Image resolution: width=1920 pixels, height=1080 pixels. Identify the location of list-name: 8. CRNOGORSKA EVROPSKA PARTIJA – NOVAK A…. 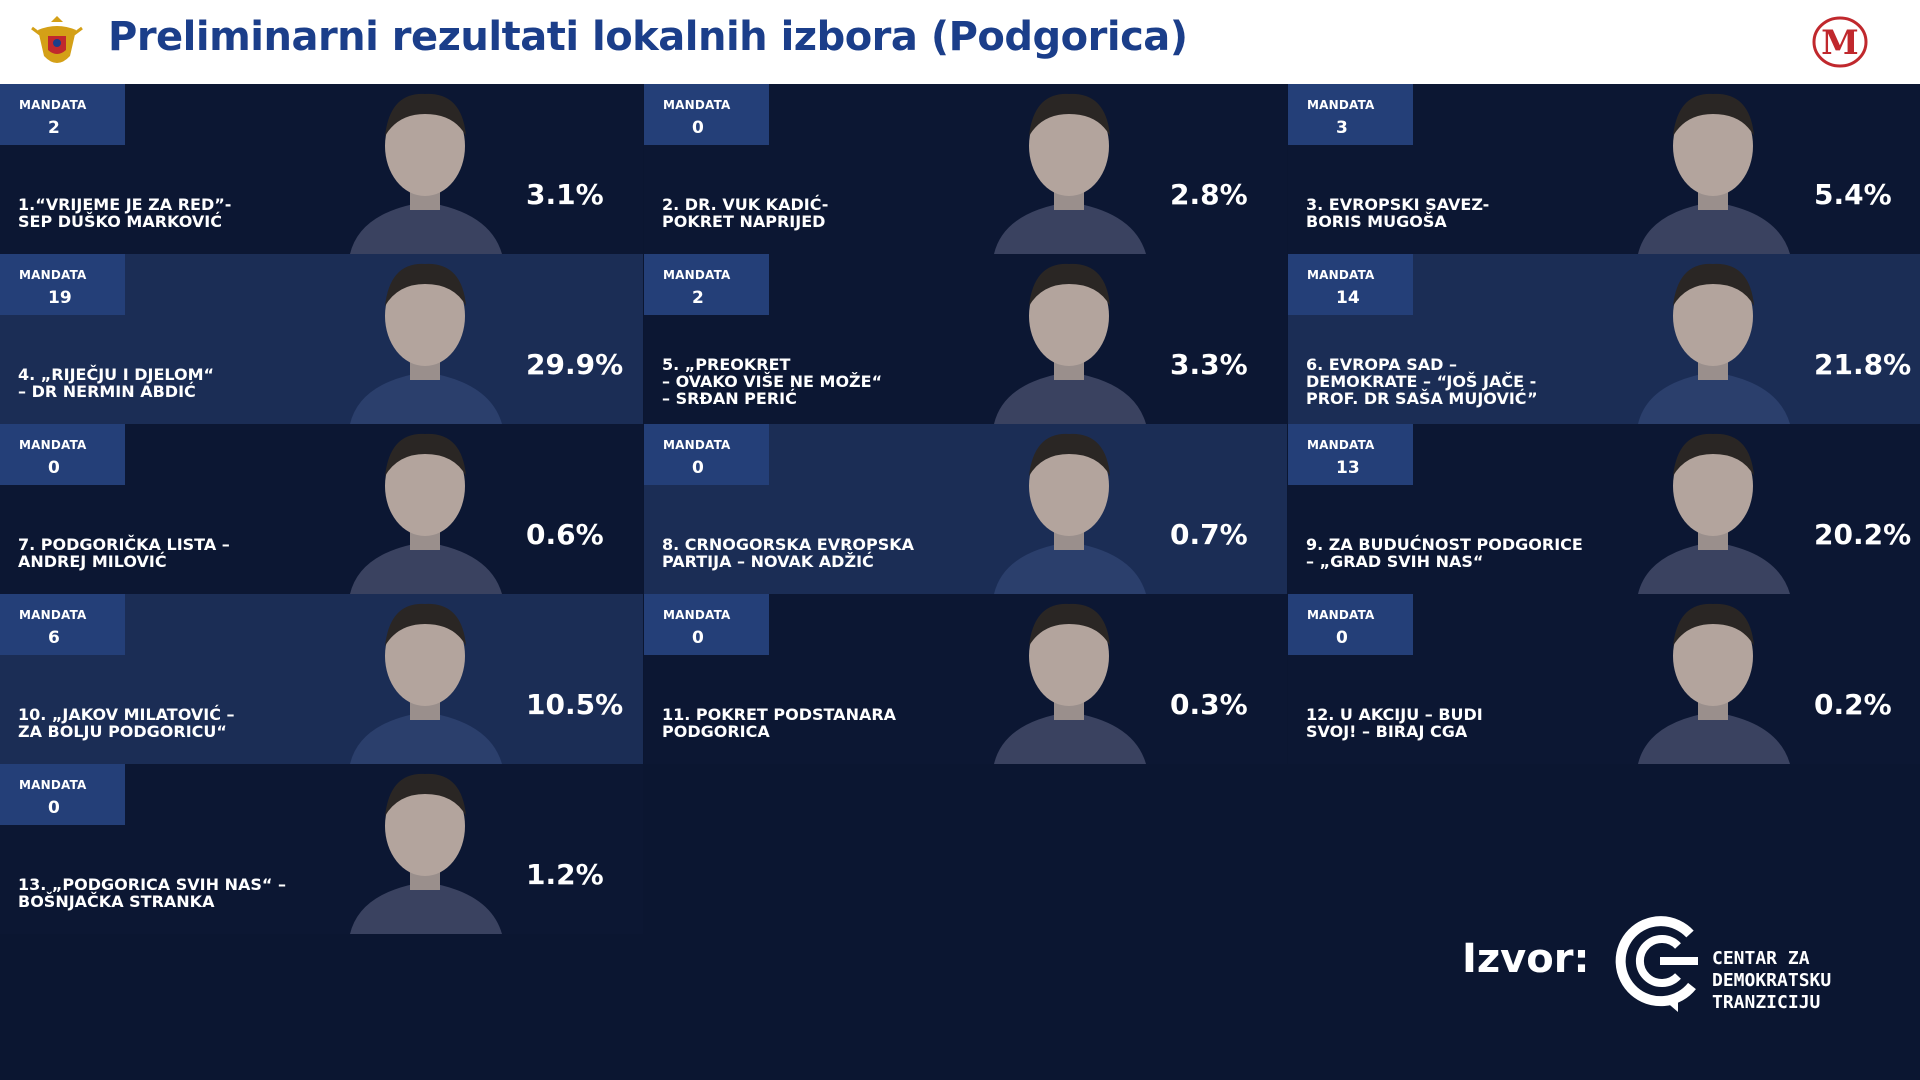
(788, 553).